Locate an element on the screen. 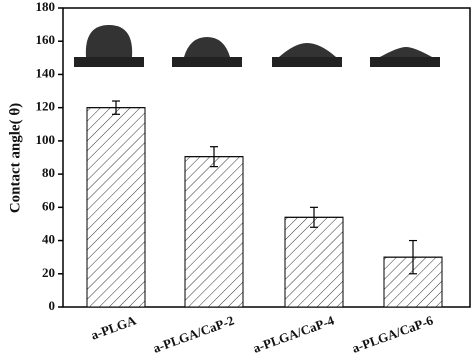 The width and height of the screenshot is (474, 358). y-tick-label: 40 is located at coordinates (48, 239).